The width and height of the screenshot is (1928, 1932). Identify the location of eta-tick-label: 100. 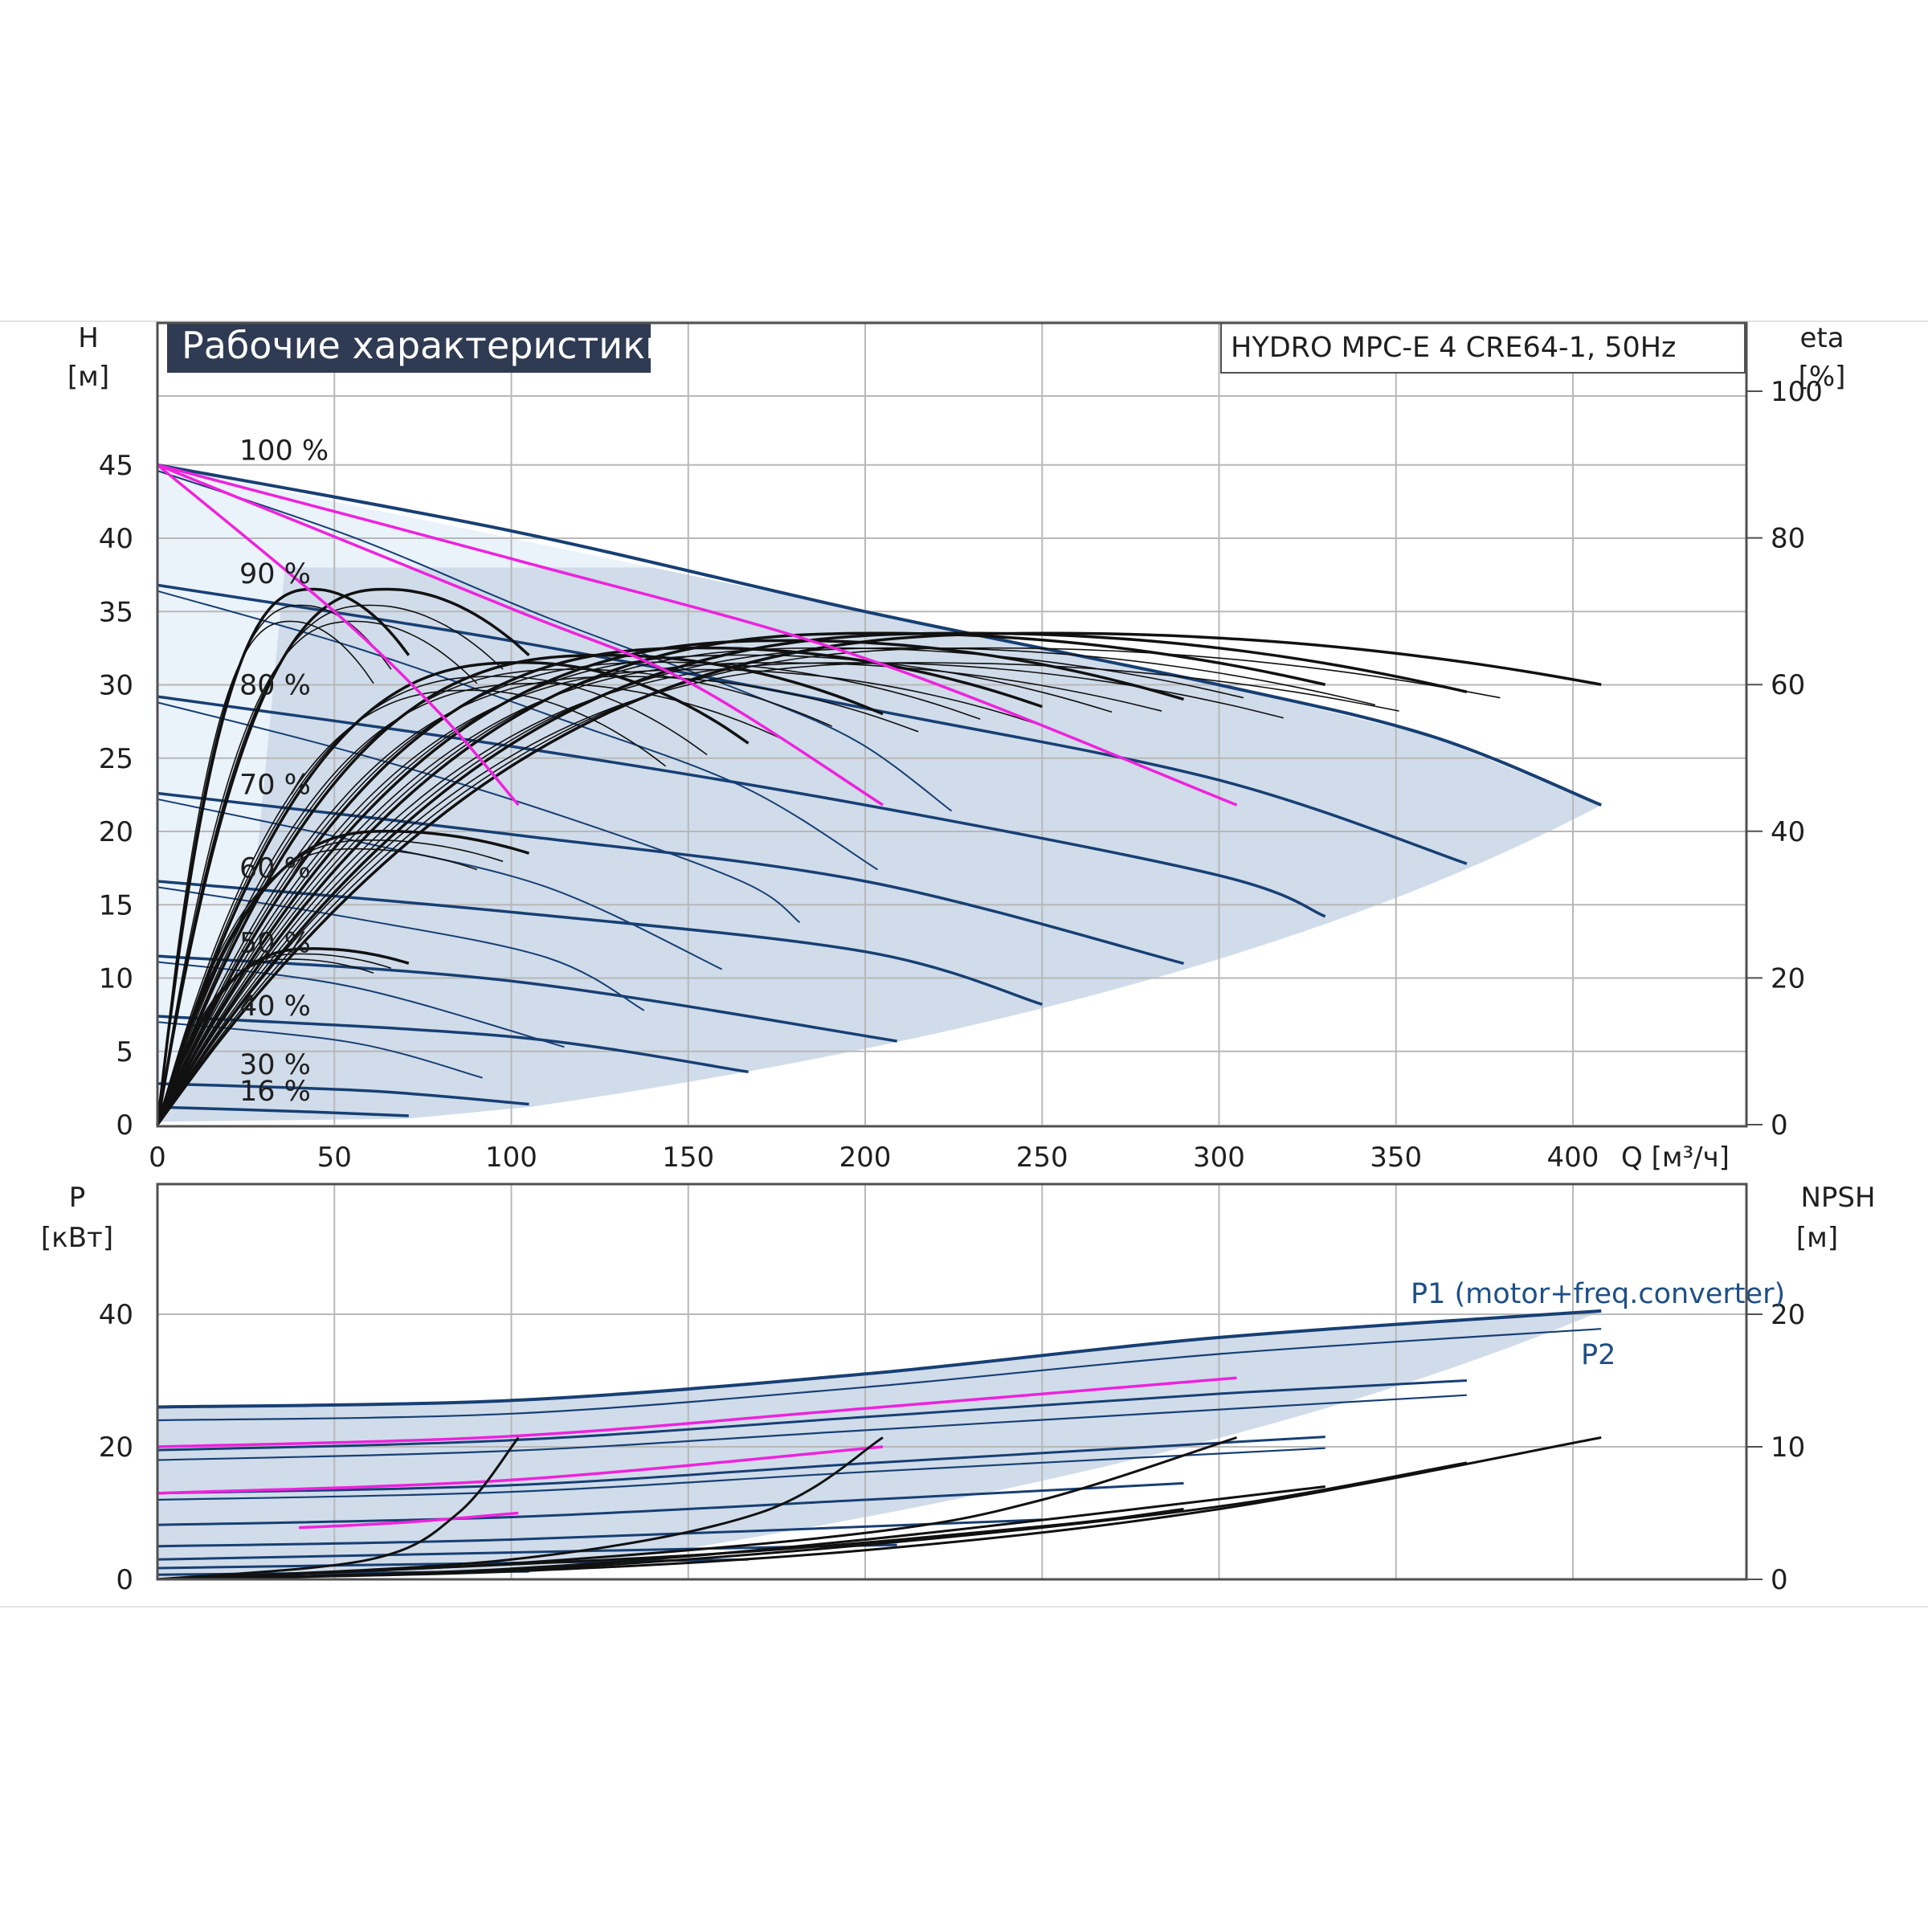
(1797, 392).